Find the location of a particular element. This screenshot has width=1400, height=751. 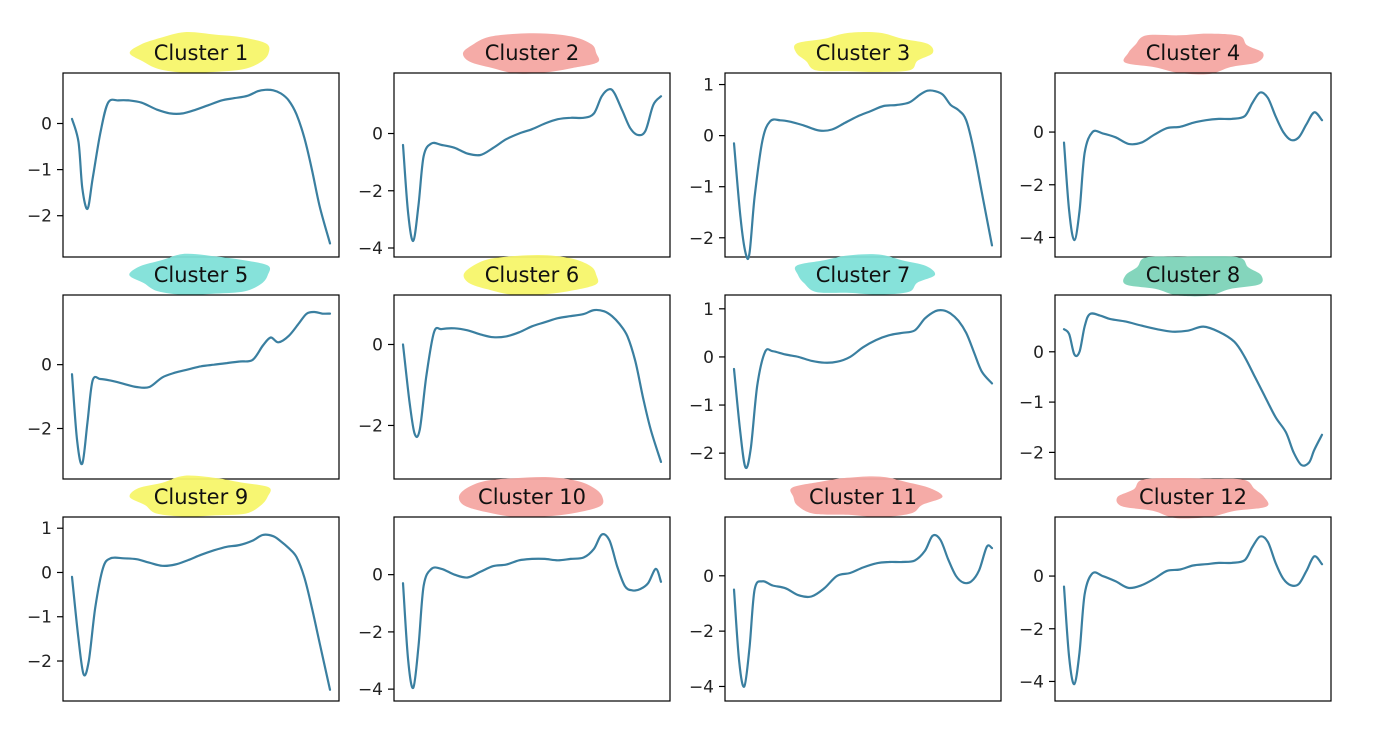

subplot-title: Cluster 9 is located at coordinates (201, 497).